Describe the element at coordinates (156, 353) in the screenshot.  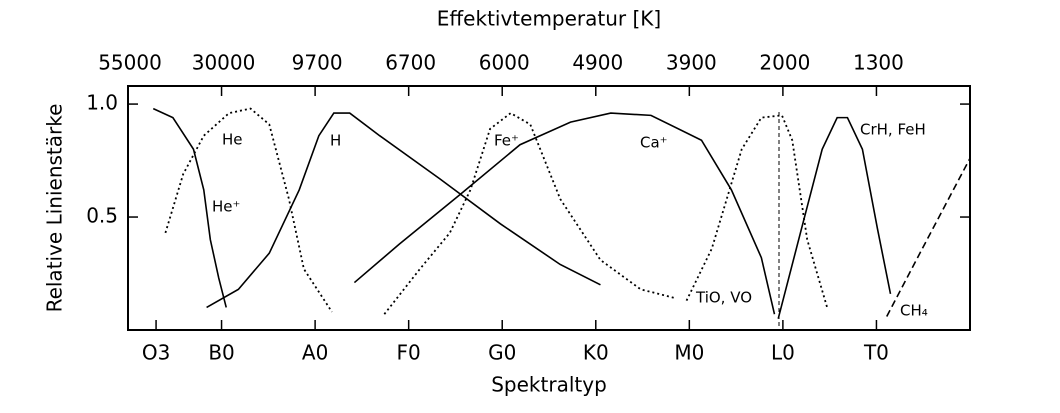
I see `x-tick-label: O3` at that location.